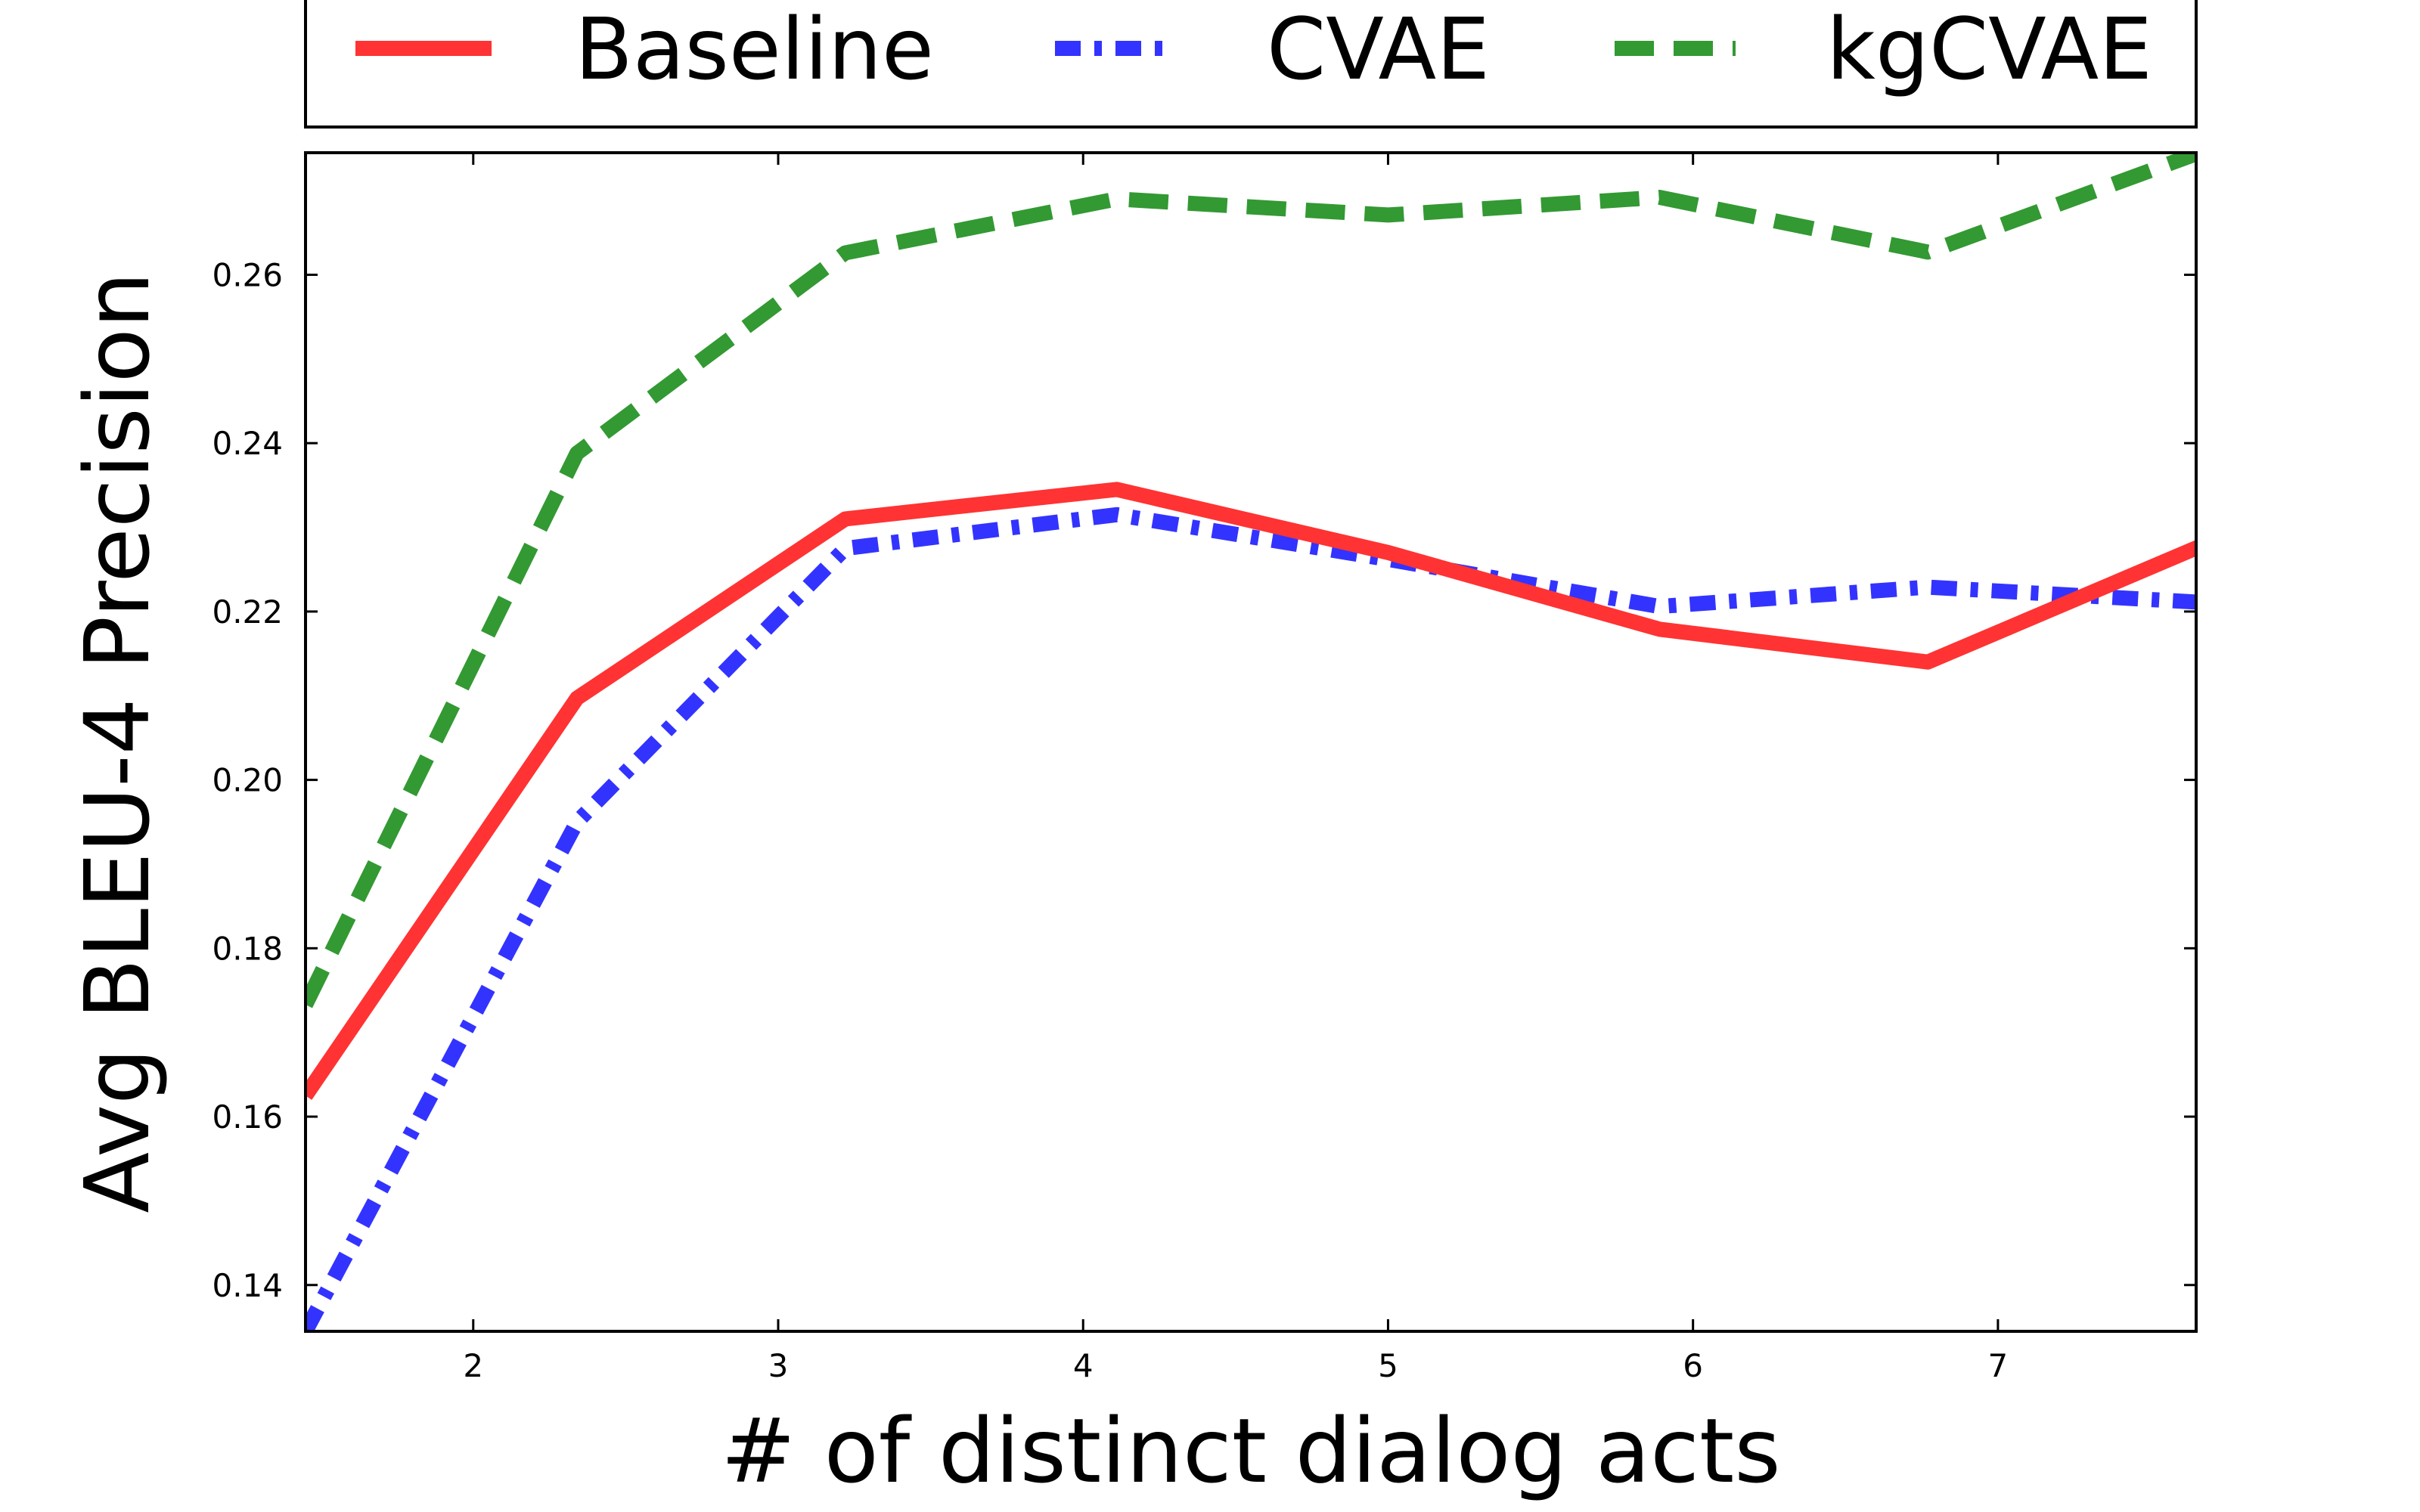 The image size is (2420, 1512). What do you see at coordinates (1693, 1365) in the screenshot?
I see `x-tick-label: 6` at bounding box center [1693, 1365].